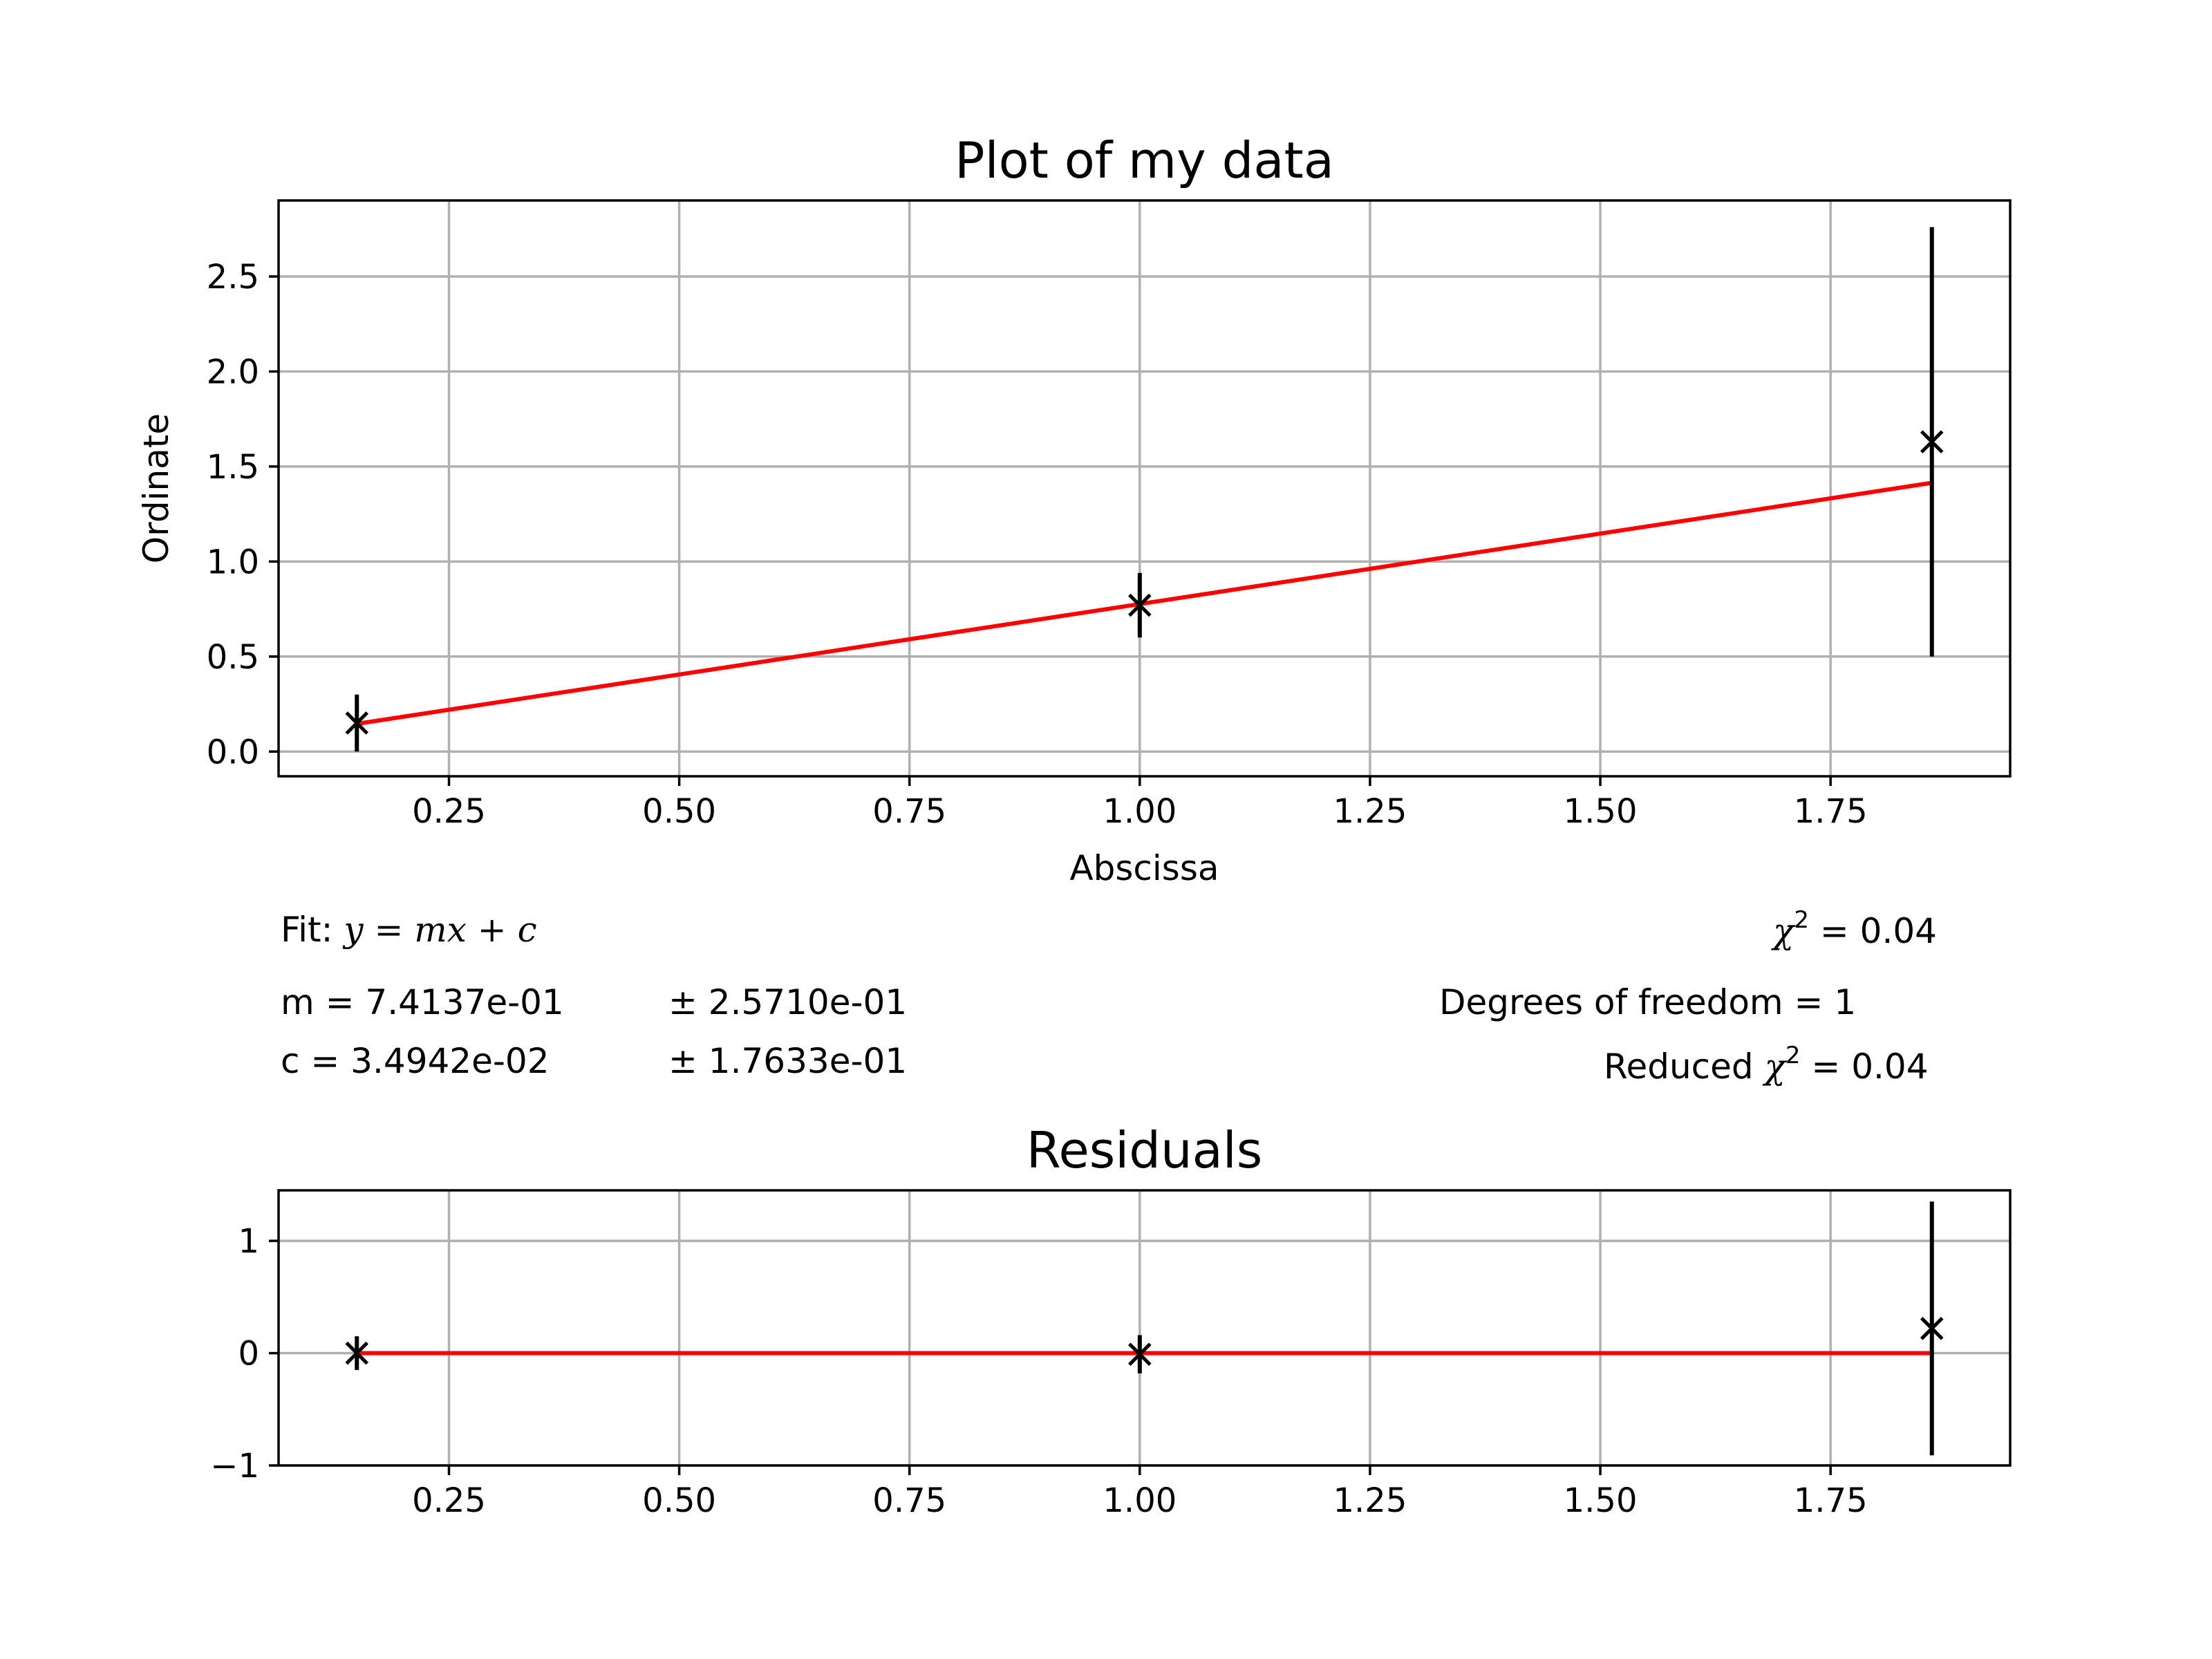 The height and width of the screenshot is (1659, 2212). Describe the element at coordinates (1140, 812) in the screenshot. I see `main-x-tick-label: 1.00` at that location.